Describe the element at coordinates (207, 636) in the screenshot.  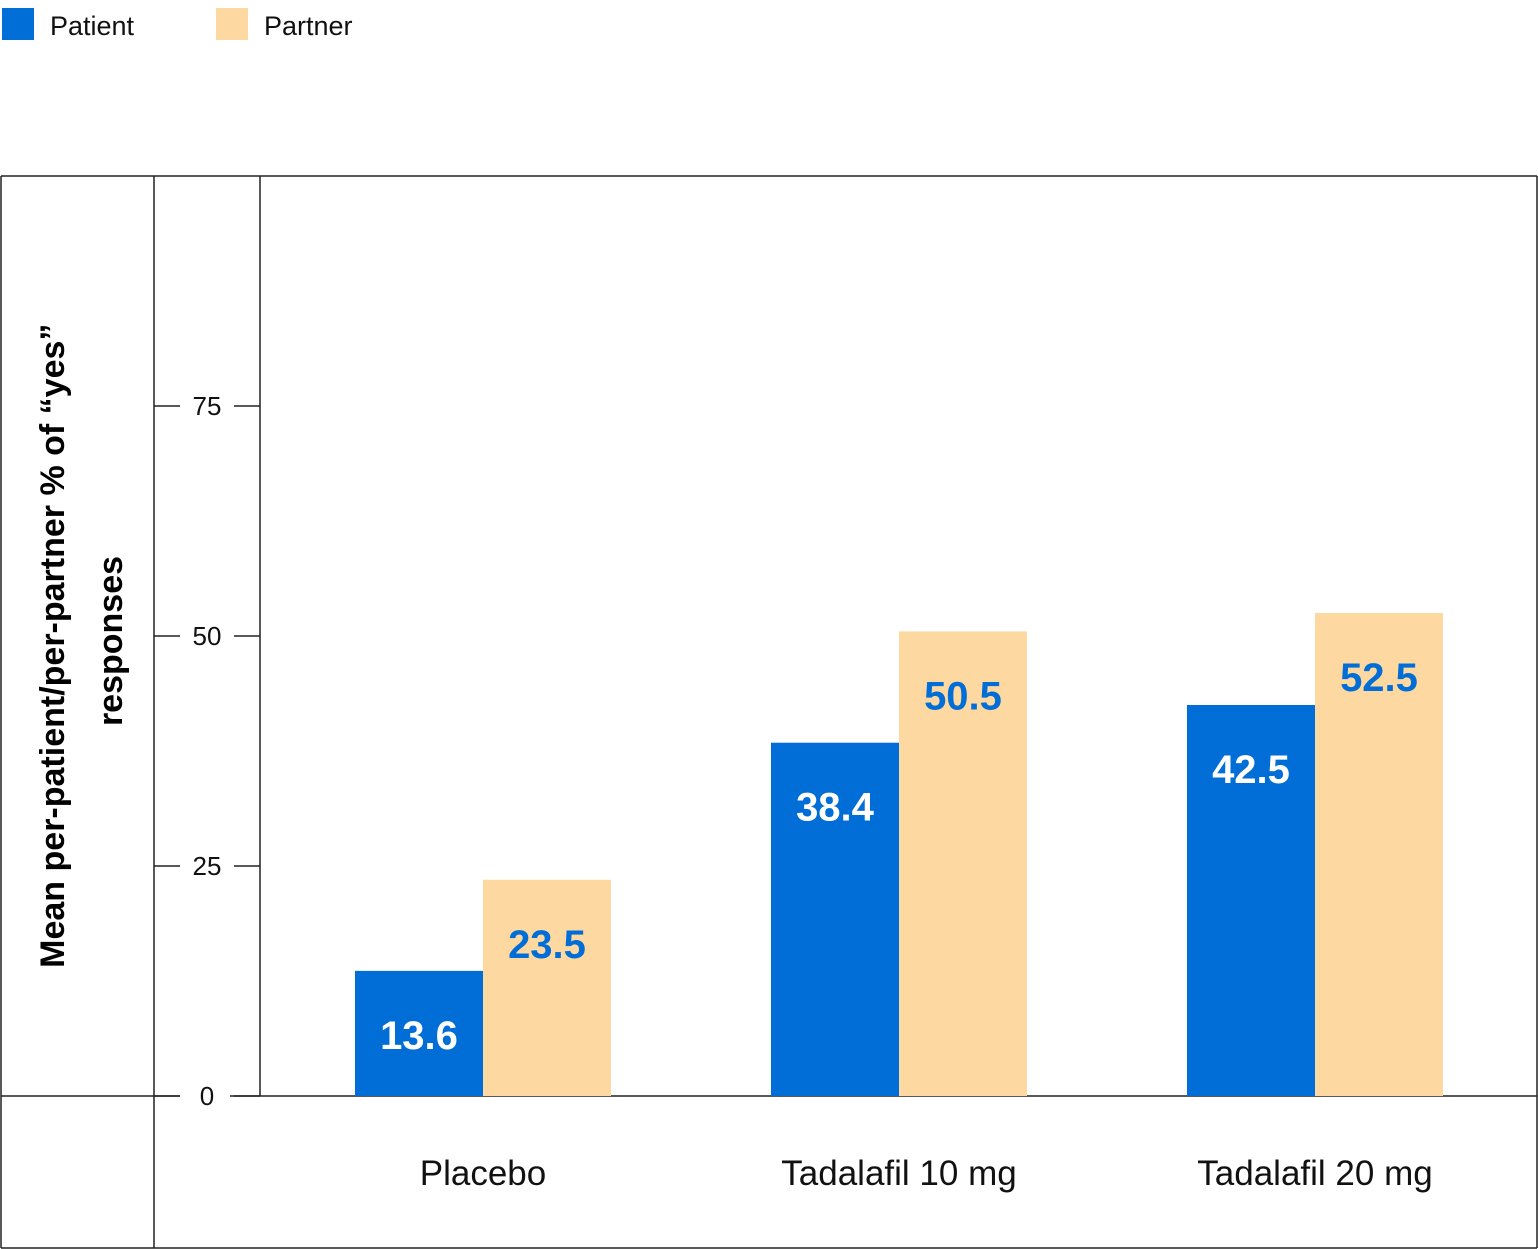
I see `y-tick-label: 50` at that location.